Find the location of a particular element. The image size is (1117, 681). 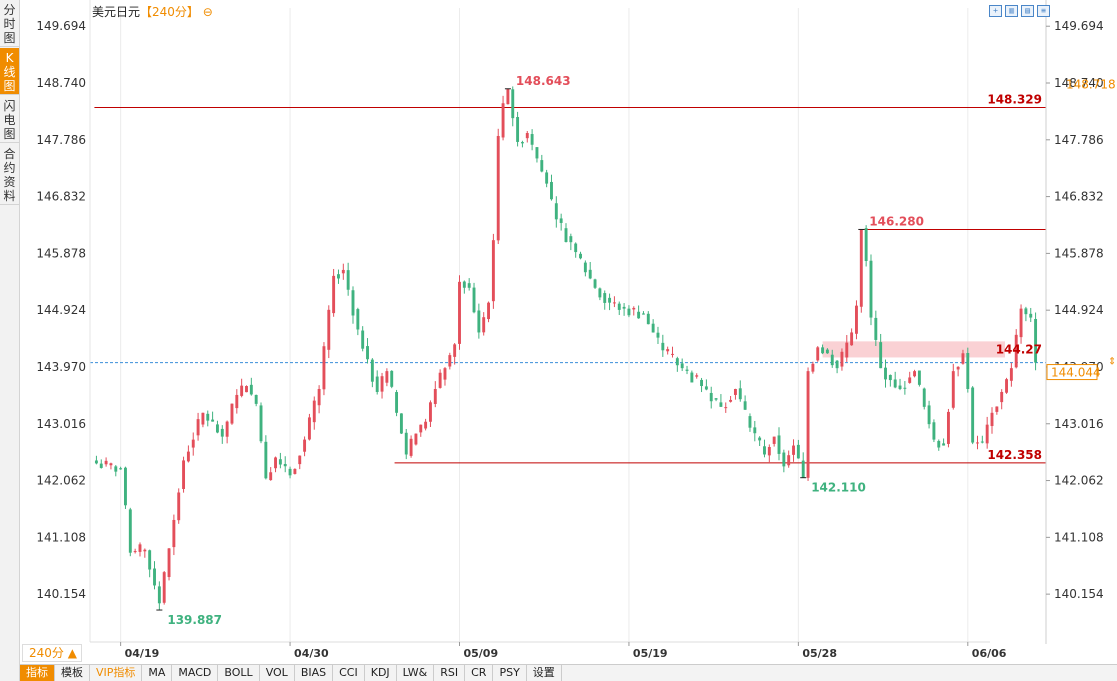

indicator-button-3: MA is located at coordinates (157, 673).